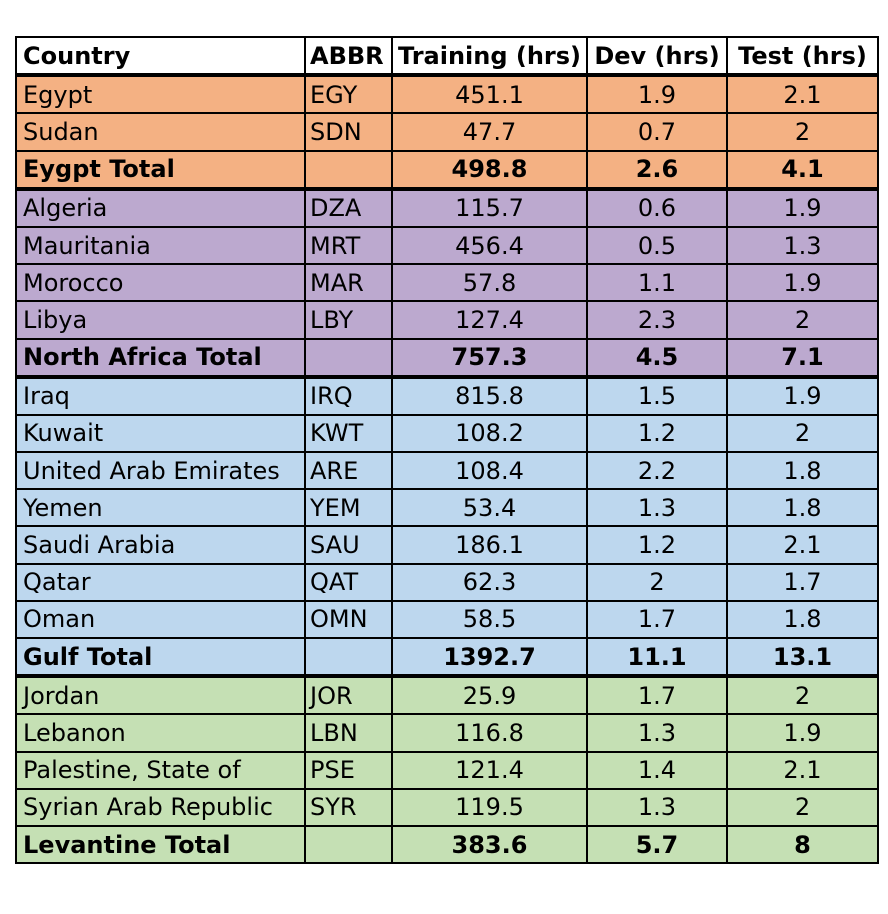 The width and height of the screenshot is (888, 914). What do you see at coordinates (348, 132) in the screenshot?
I see `abbr-cell: SDN` at bounding box center [348, 132].